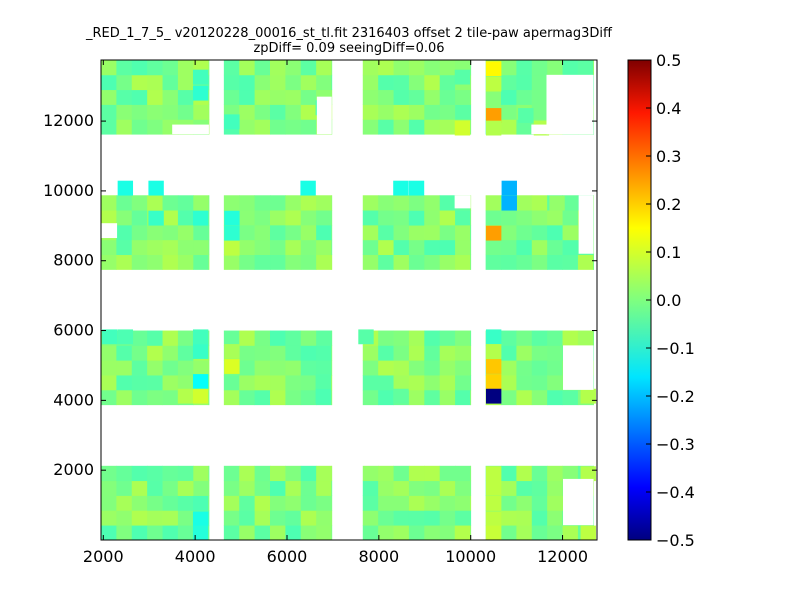  What do you see at coordinates (324, 115) in the screenshot?
I see `empty-region` at bounding box center [324, 115].